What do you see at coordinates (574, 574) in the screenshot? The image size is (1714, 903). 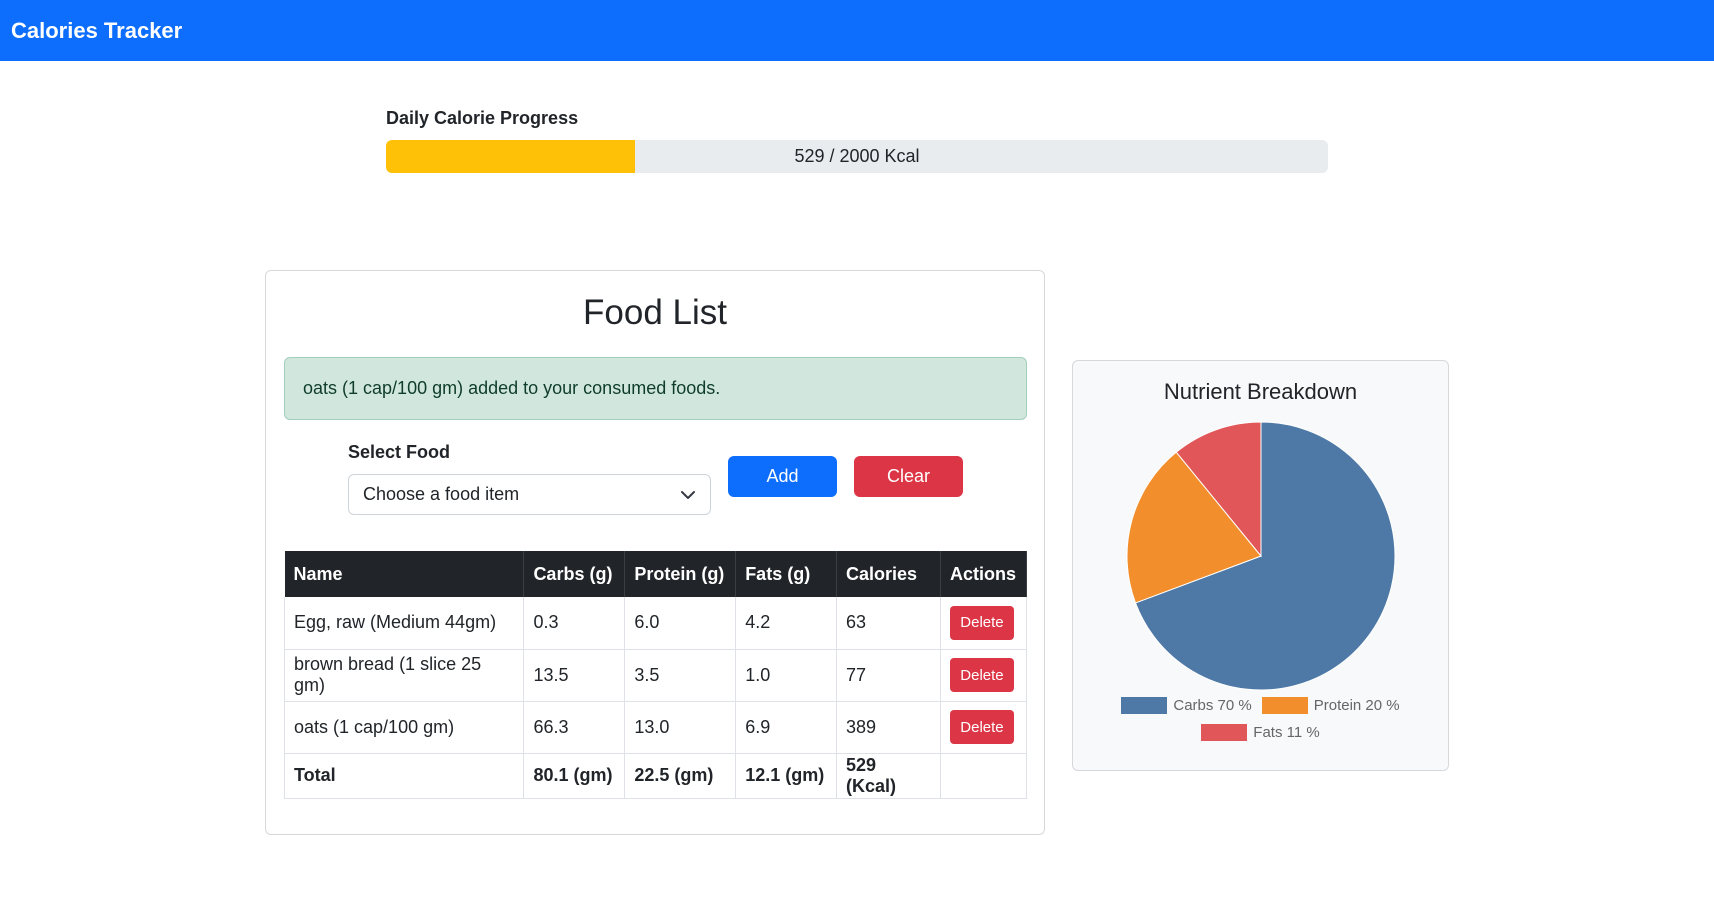 I see `header-carbs: Carbs (g)` at bounding box center [574, 574].